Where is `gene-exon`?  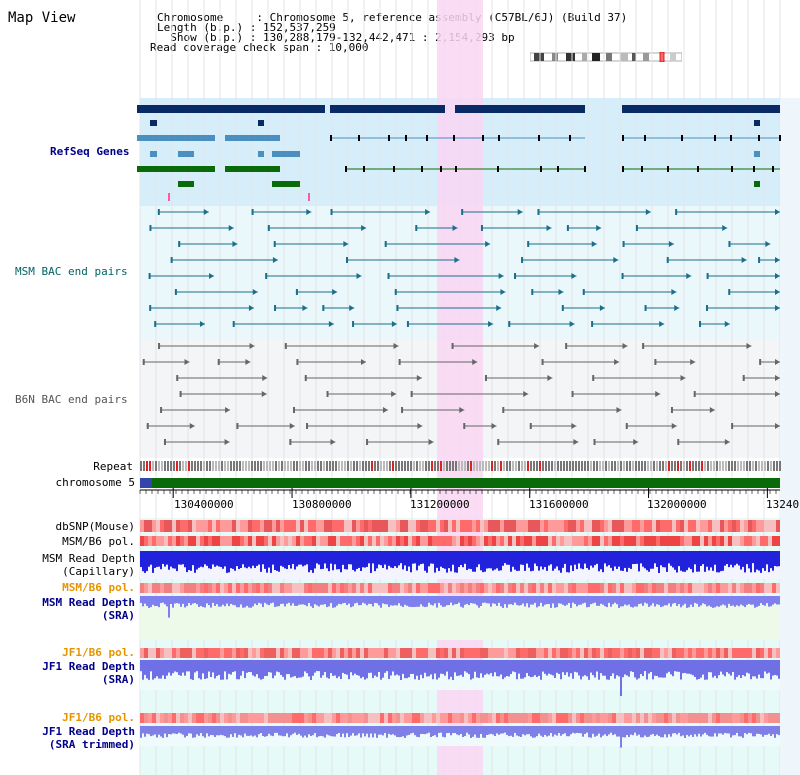 gene-exon is located at coordinates (541, 169).